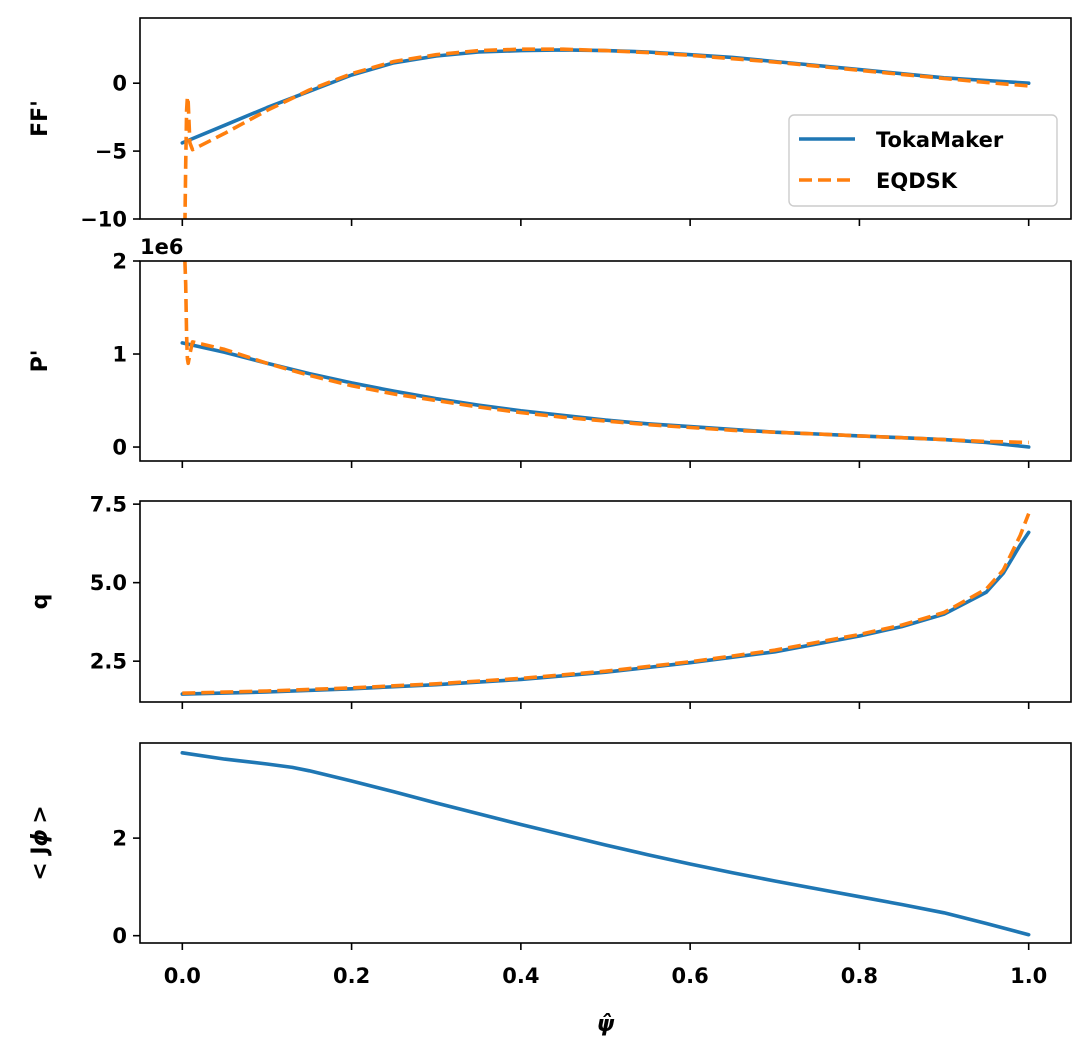 Image resolution: width=1090 pixels, height=1057 pixels. I want to click on y-axis-label: P', so click(40, 361).